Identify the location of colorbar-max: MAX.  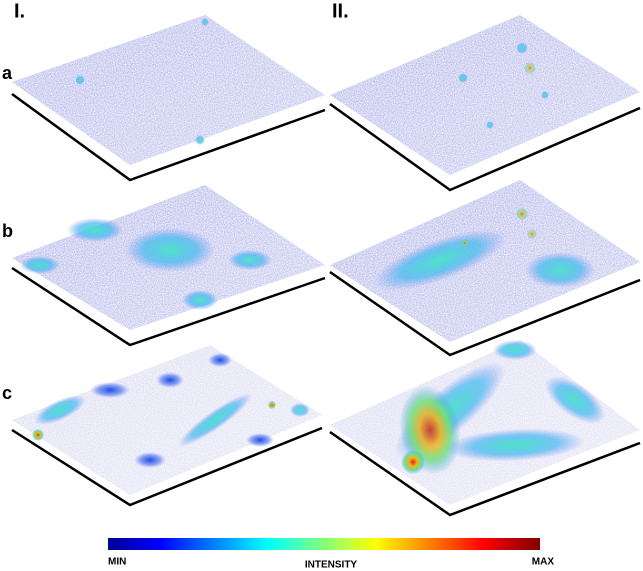
(543, 562).